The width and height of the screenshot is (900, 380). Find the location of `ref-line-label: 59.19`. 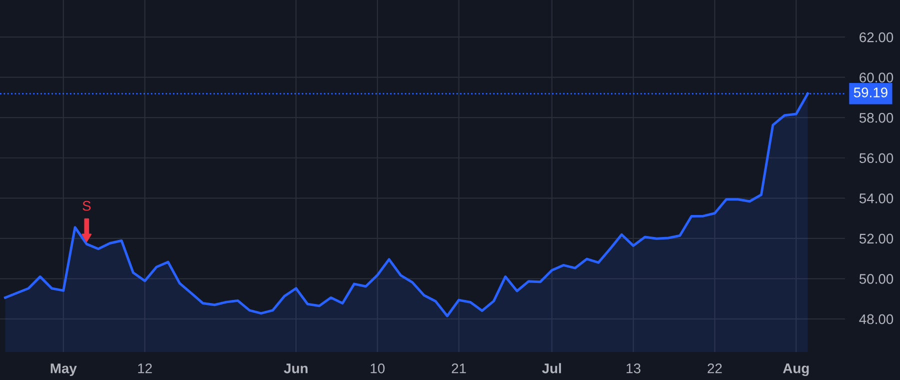

ref-line-label: 59.19 is located at coordinates (871, 93).